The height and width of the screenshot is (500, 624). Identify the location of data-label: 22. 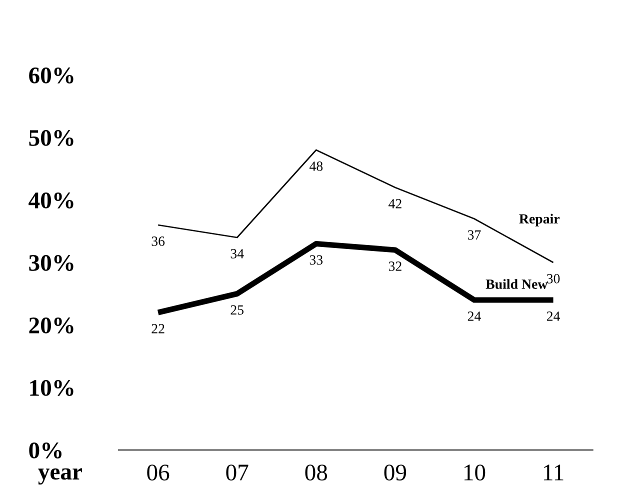
(158, 329).